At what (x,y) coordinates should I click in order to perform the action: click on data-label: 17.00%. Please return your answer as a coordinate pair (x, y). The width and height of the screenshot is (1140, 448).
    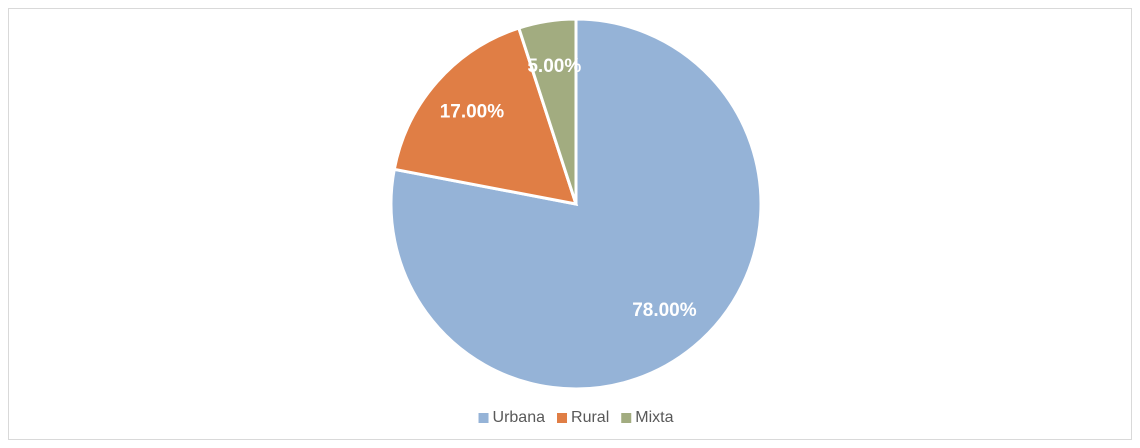
    Looking at the image, I should click on (472, 111).